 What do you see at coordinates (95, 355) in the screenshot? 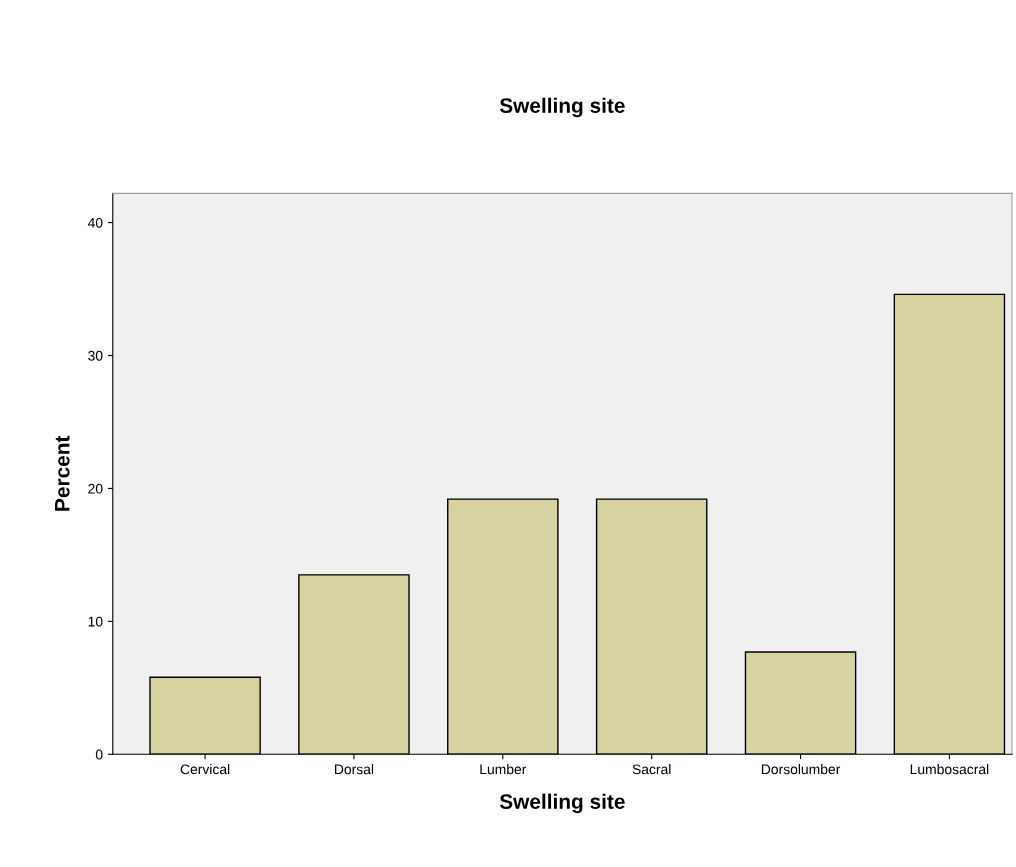
I see `y-tick-label: 30` at bounding box center [95, 355].